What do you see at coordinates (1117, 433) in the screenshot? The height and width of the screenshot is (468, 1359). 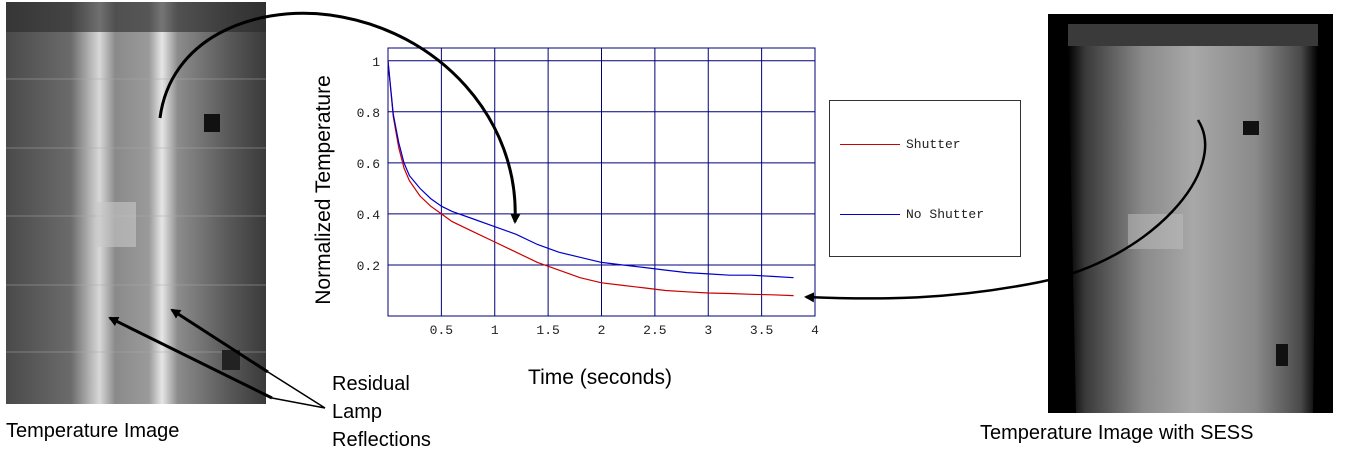 I see `caption-temperature-image-sess: Temperature Image with SESS` at bounding box center [1117, 433].